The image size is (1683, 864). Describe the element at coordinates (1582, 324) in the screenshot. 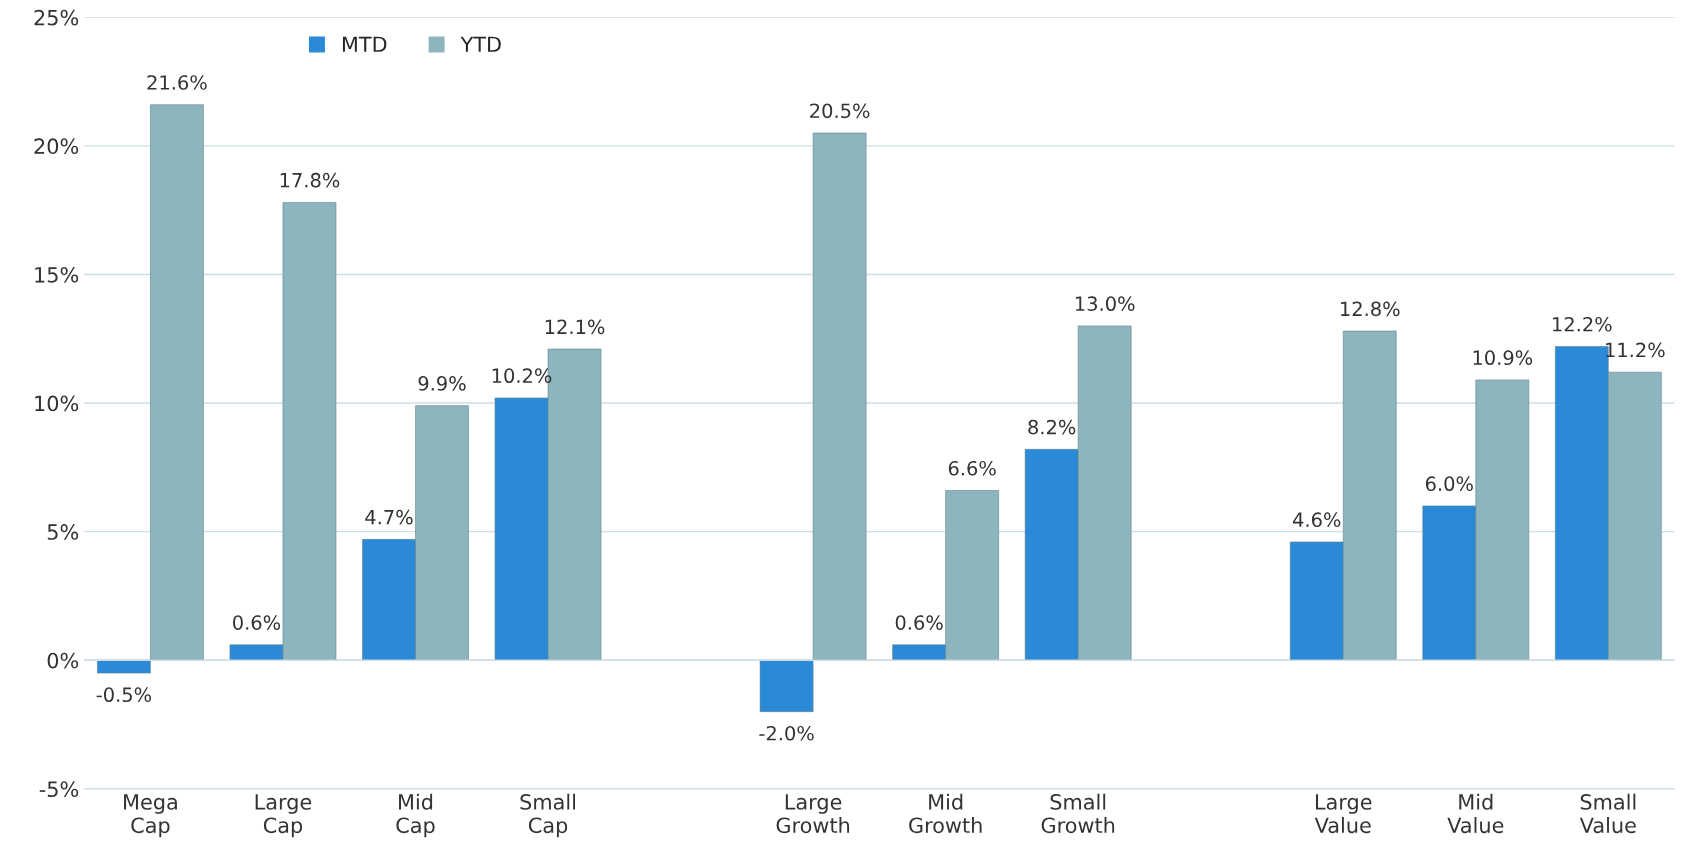

I see `data-label: 12.2%` at that location.